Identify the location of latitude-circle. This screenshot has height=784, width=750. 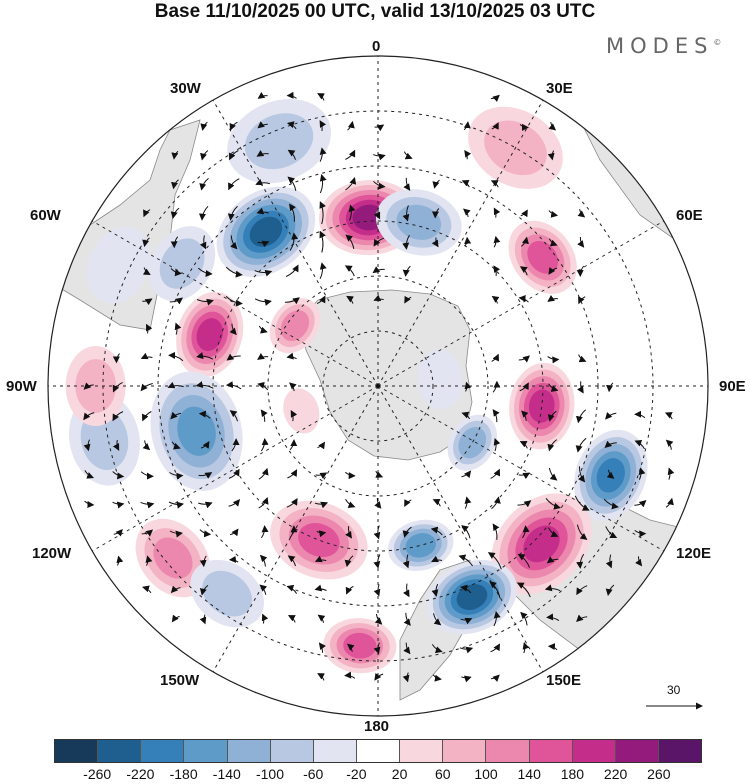
(378, 386).